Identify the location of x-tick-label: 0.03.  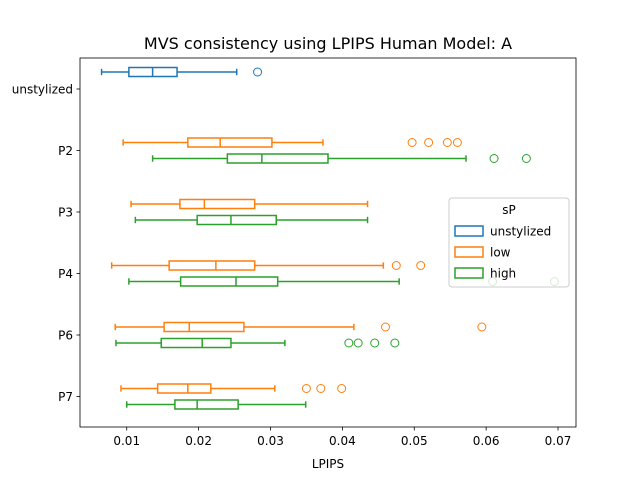
(270, 441).